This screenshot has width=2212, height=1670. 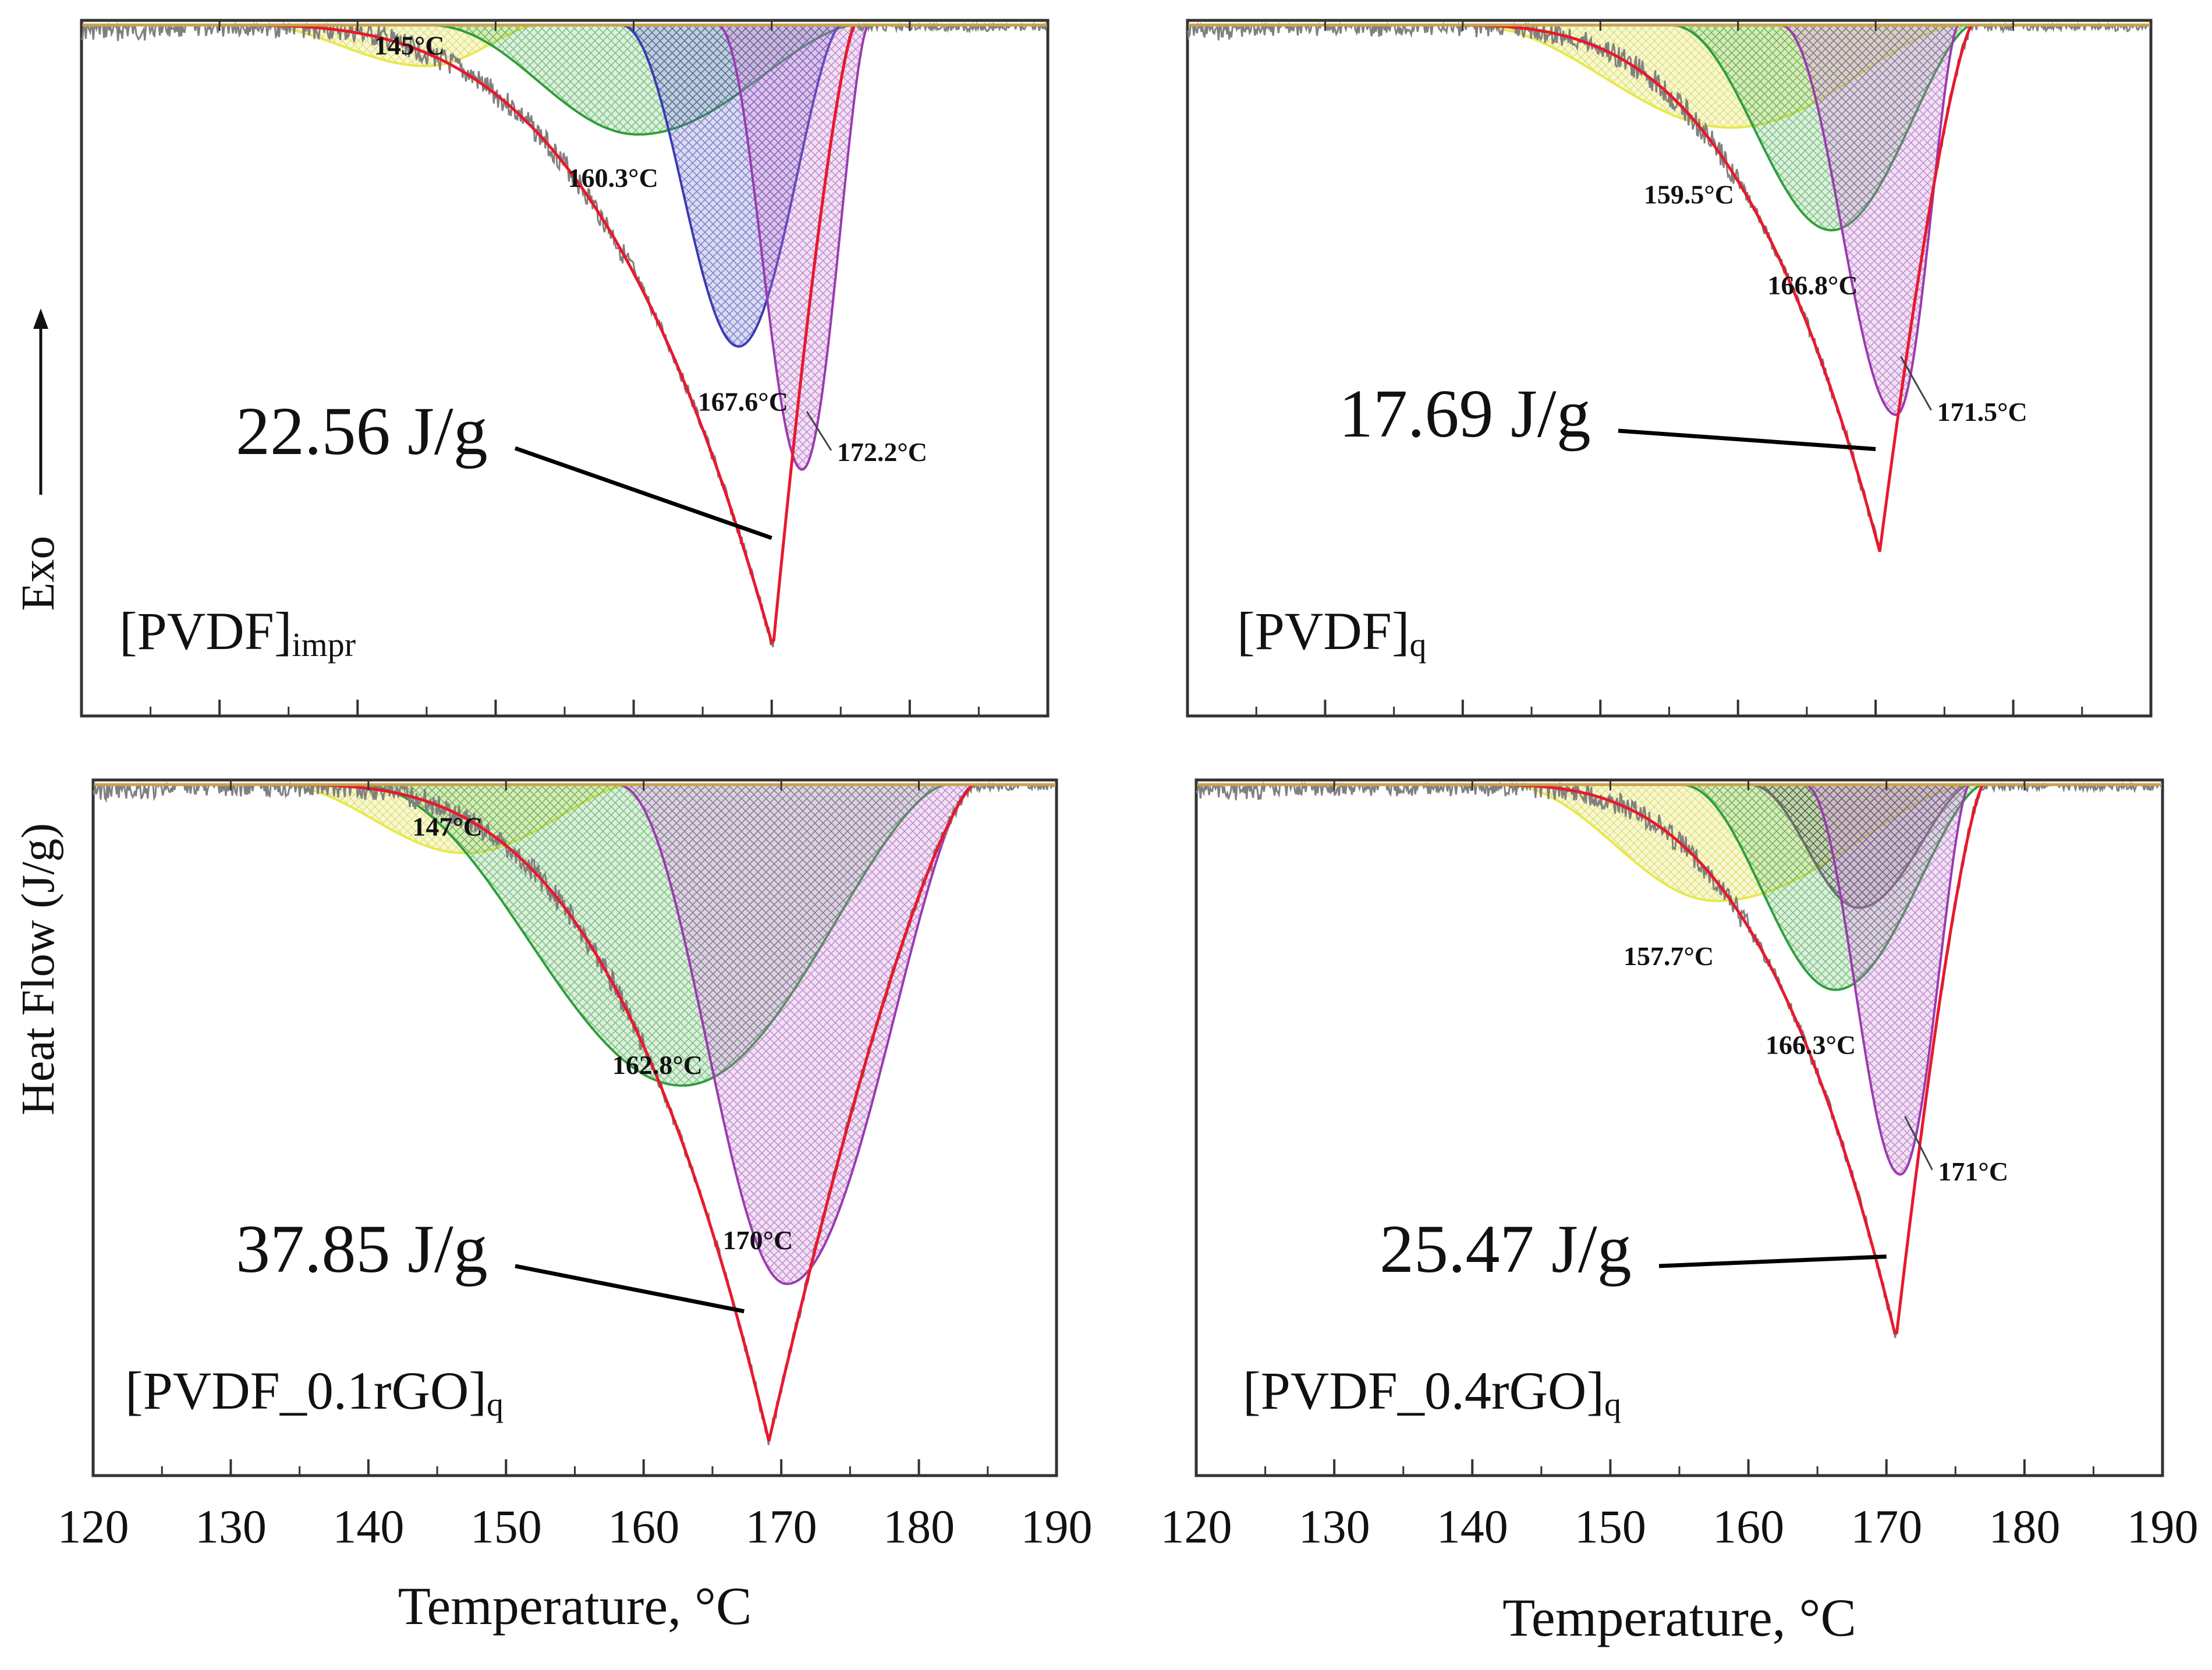 What do you see at coordinates (1506, 1249) in the screenshot?
I see `enthalpy-label: 25.47 J/g` at bounding box center [1506, 1249].